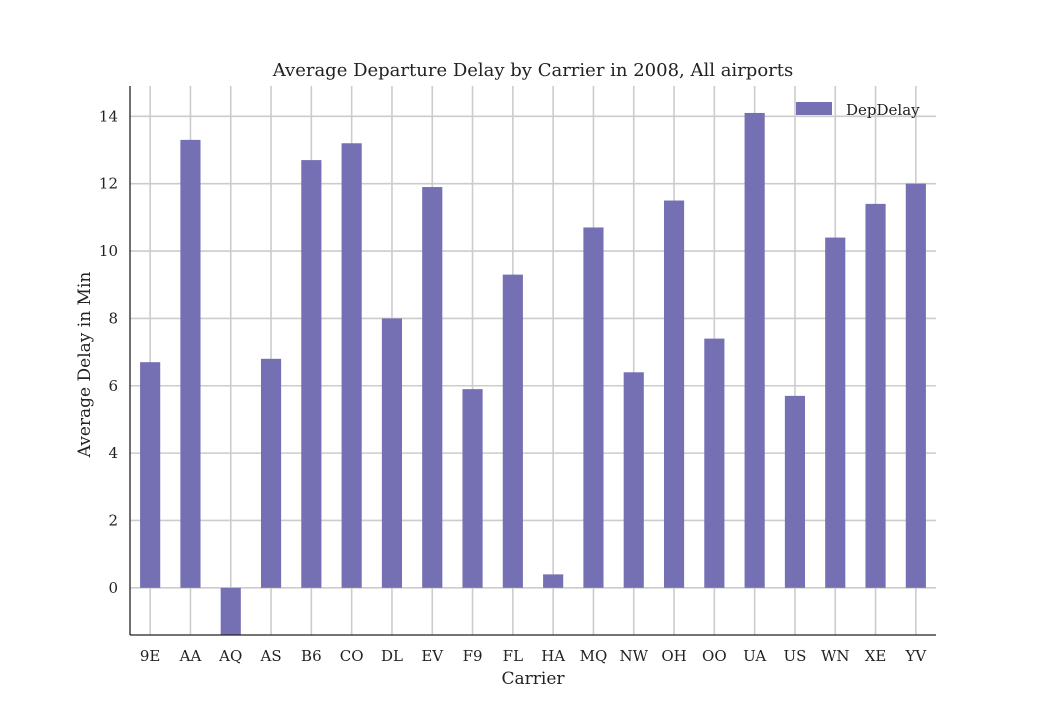  Describe the element at coordinates (593, 407) in the screenshot. I see `bar-mq` at that location.